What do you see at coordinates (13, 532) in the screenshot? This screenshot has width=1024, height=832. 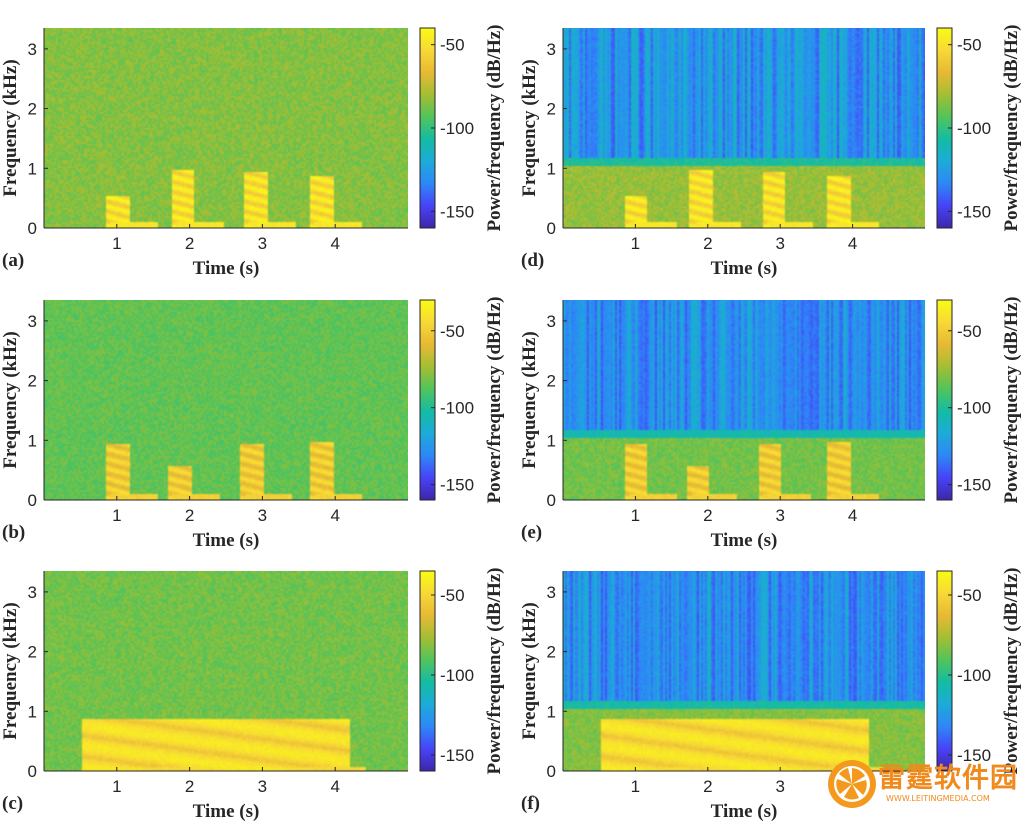 I see `panel-label: (b)` at bounding box center [13, 532].